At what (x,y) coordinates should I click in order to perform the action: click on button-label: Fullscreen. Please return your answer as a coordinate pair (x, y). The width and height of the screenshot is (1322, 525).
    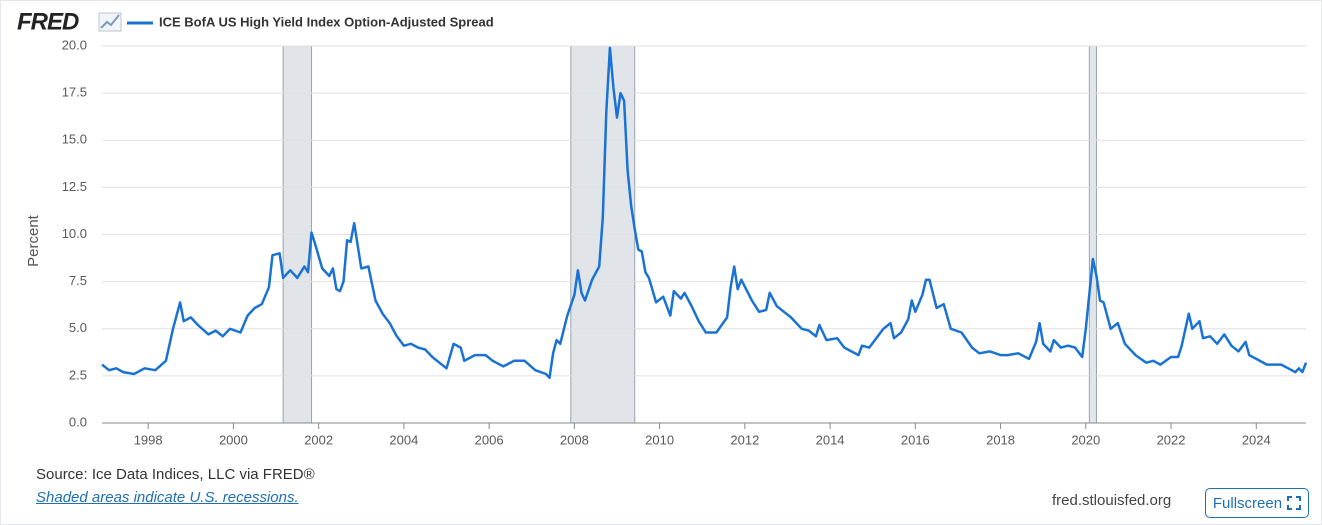
    Looking at the image, I should click on (1247, 503).